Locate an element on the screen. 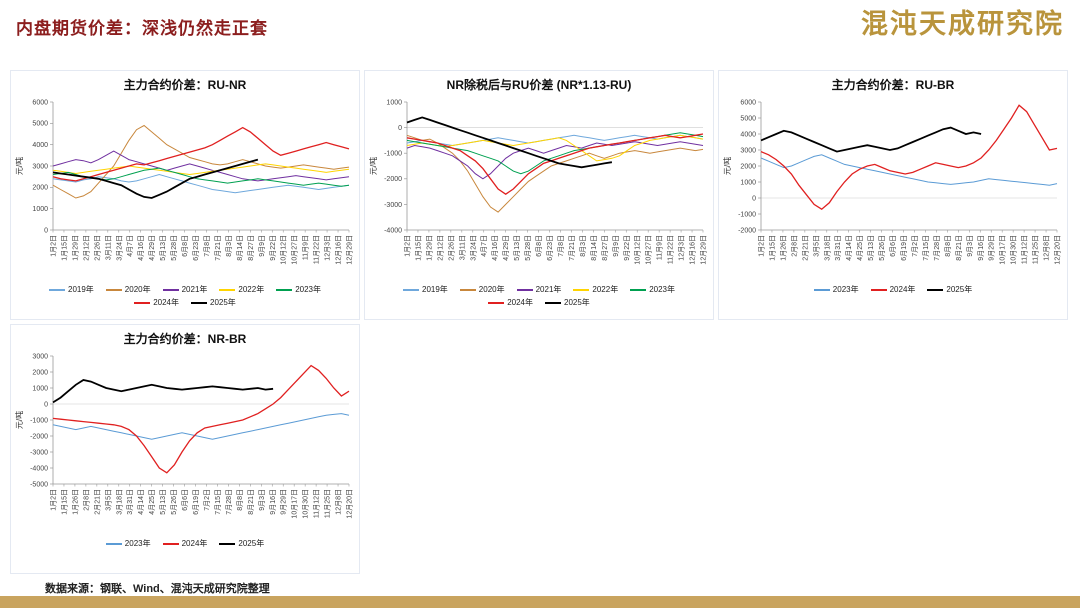  svg-text: 7月15日 is located at coordinates (218, 502).